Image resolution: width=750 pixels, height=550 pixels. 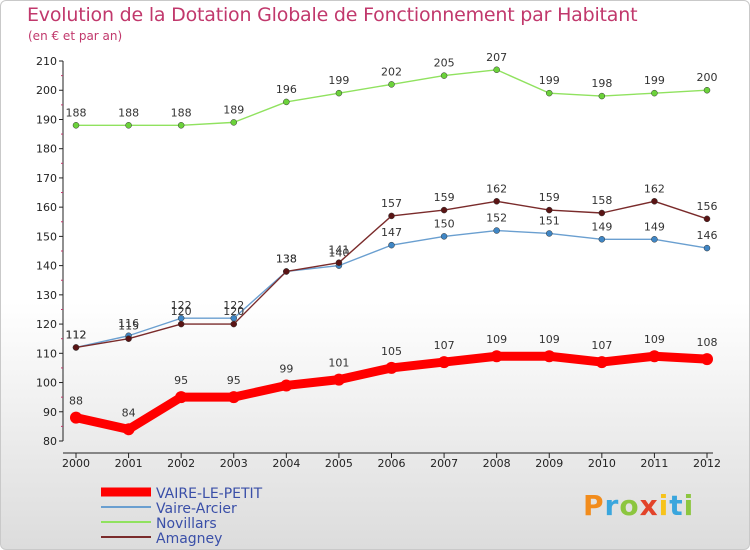 What do you see at coordinates (46, 119) in the screenshot?
I see `y-tick-label: 190` at bounding box center [46, 119].